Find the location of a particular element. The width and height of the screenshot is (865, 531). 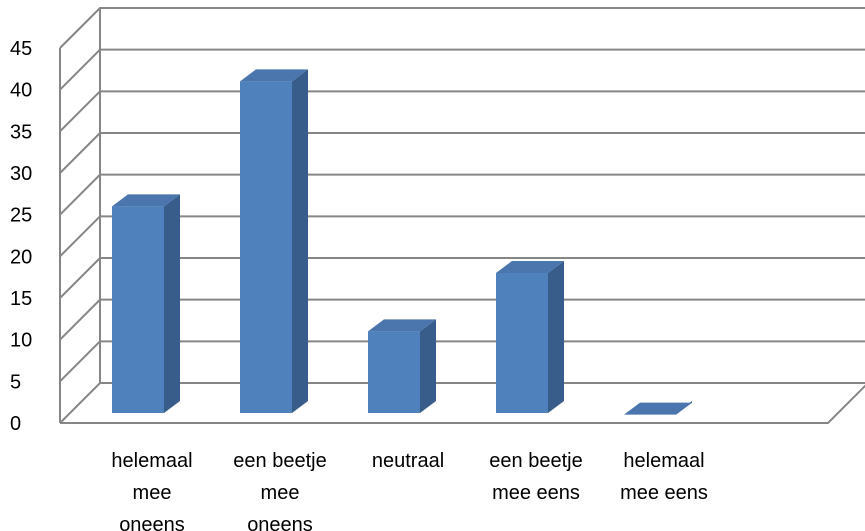

x-category-label: neutraal is located at coordinates (408, 461).